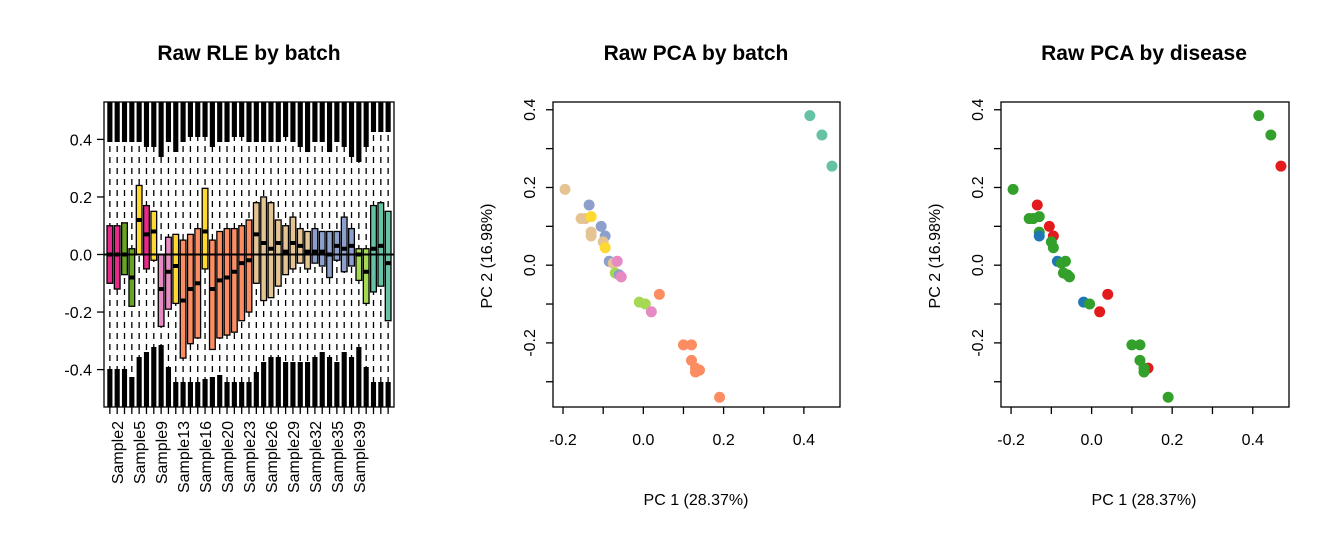 This screenshot has height=537, width=1344. I want to click on x-tick-label: Sample2, so click(118, 452).